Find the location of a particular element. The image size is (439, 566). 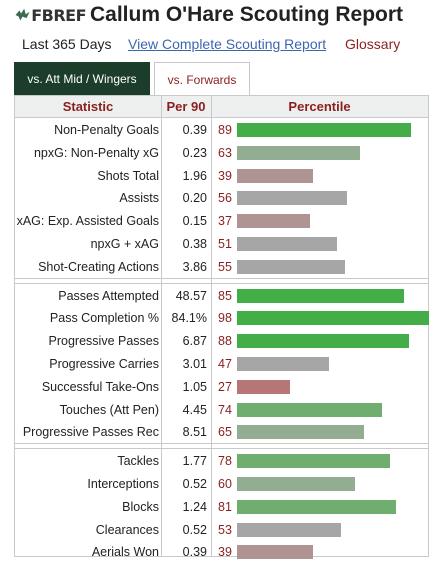

percentile-value: 88 is located at coordinates (225, 341).